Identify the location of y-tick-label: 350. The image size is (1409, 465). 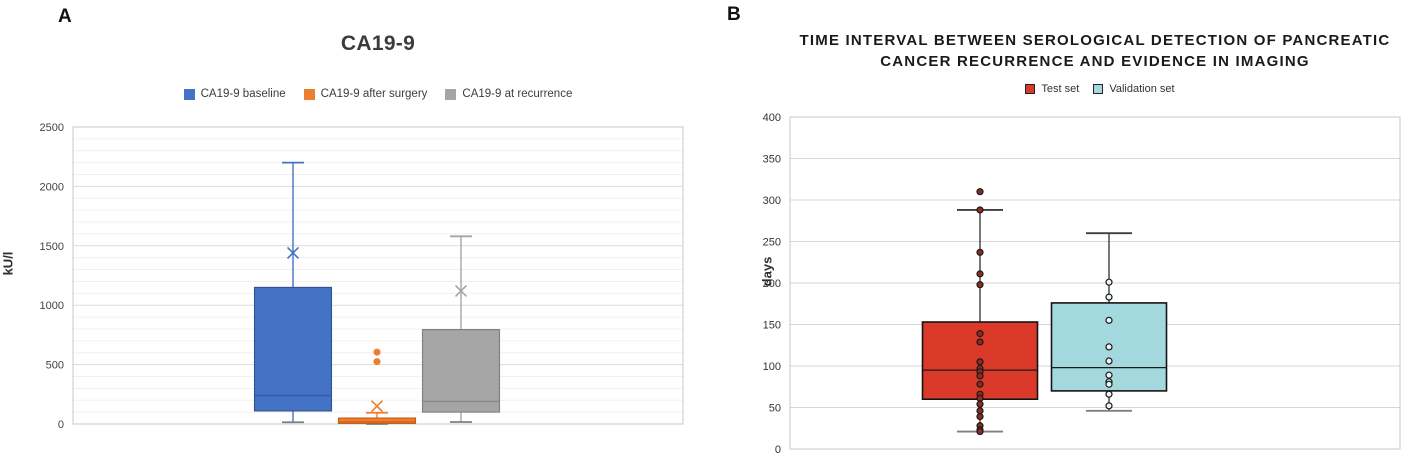
(772, 160).